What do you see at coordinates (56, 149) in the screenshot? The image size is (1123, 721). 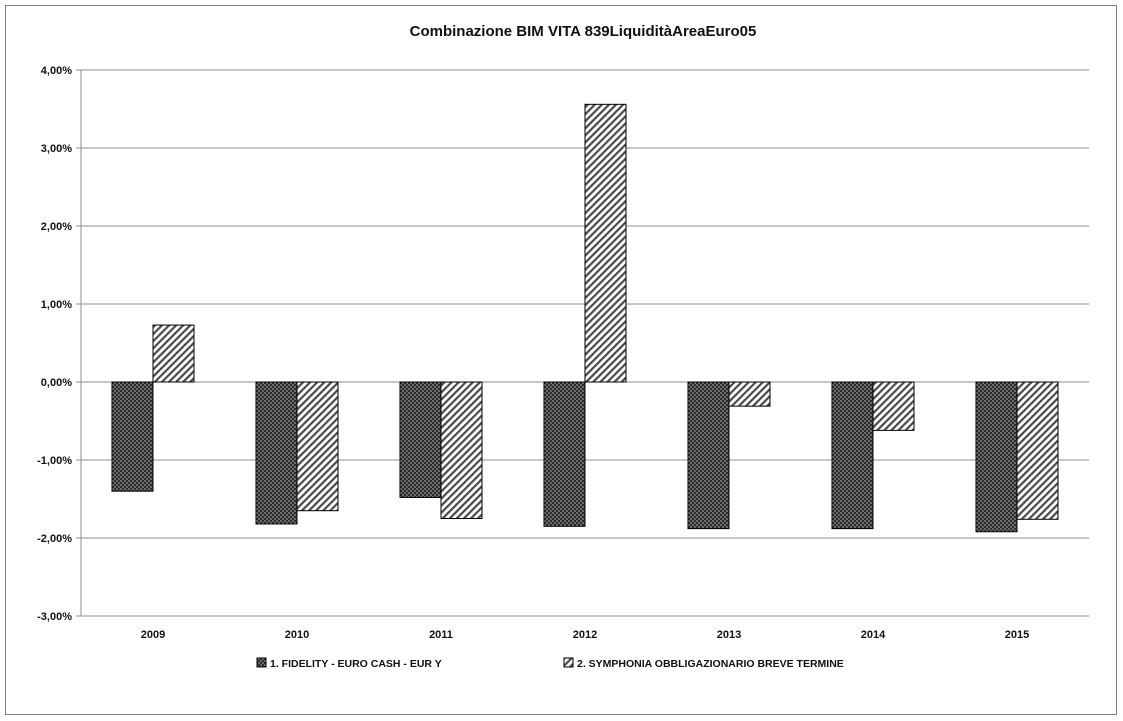 I see `y-tick-label: 3,00%` at bounding box center [56, 149].